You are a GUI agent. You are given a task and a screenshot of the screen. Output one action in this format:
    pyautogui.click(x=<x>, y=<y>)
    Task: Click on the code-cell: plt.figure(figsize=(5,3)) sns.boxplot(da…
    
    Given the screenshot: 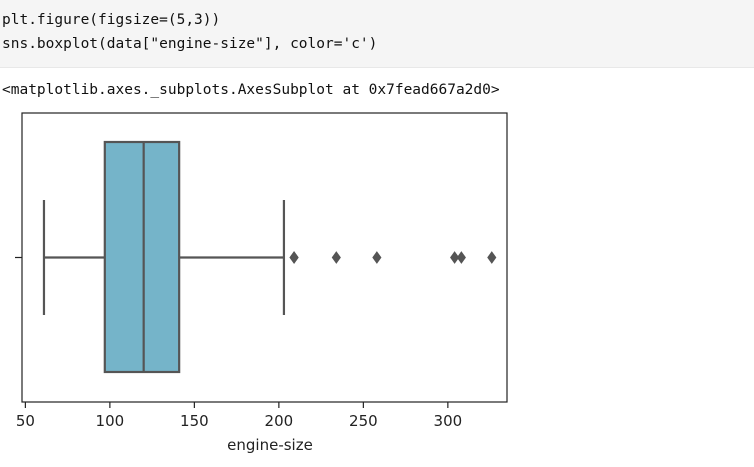 What is the action you would take?
    pyautogui.click(x=377, y=34)
    